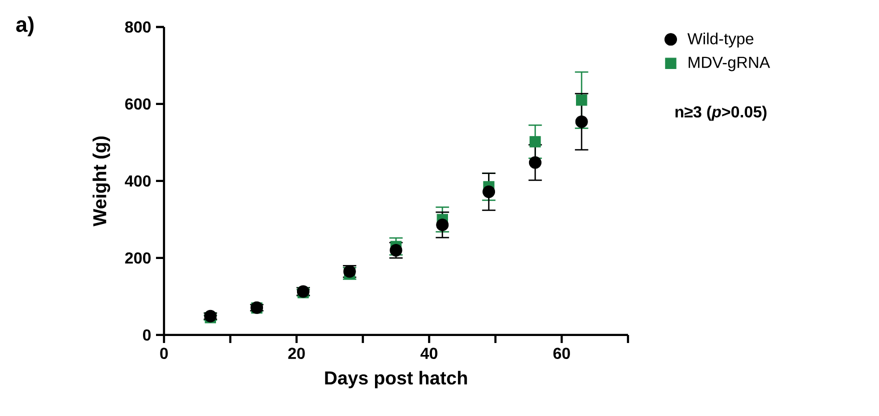 This screenshot has width=879, height=416. What do you see at coordinates (137, 181) in the screenshot?
I see `y-tick-label: 400` at bounding box center [137, 181].